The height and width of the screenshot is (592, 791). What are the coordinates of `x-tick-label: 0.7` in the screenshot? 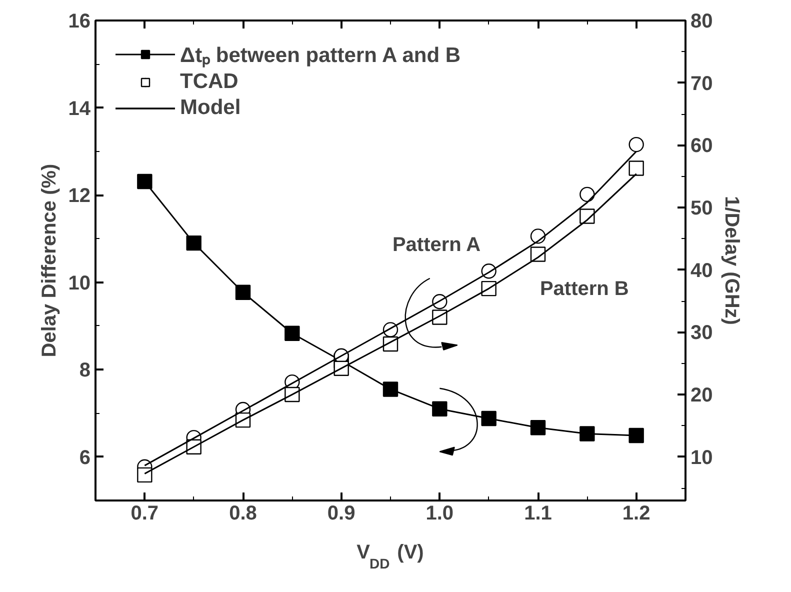 It's located at (144, 513).